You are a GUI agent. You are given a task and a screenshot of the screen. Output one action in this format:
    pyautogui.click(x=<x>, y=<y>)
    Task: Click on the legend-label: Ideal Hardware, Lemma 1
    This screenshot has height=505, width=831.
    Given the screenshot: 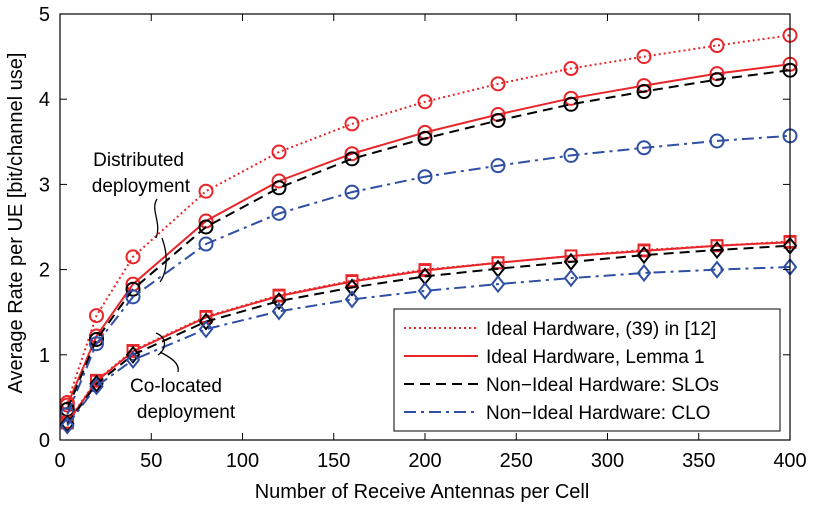 What is the action you would take?
    pyautogui.click(x=595, y=357)
    